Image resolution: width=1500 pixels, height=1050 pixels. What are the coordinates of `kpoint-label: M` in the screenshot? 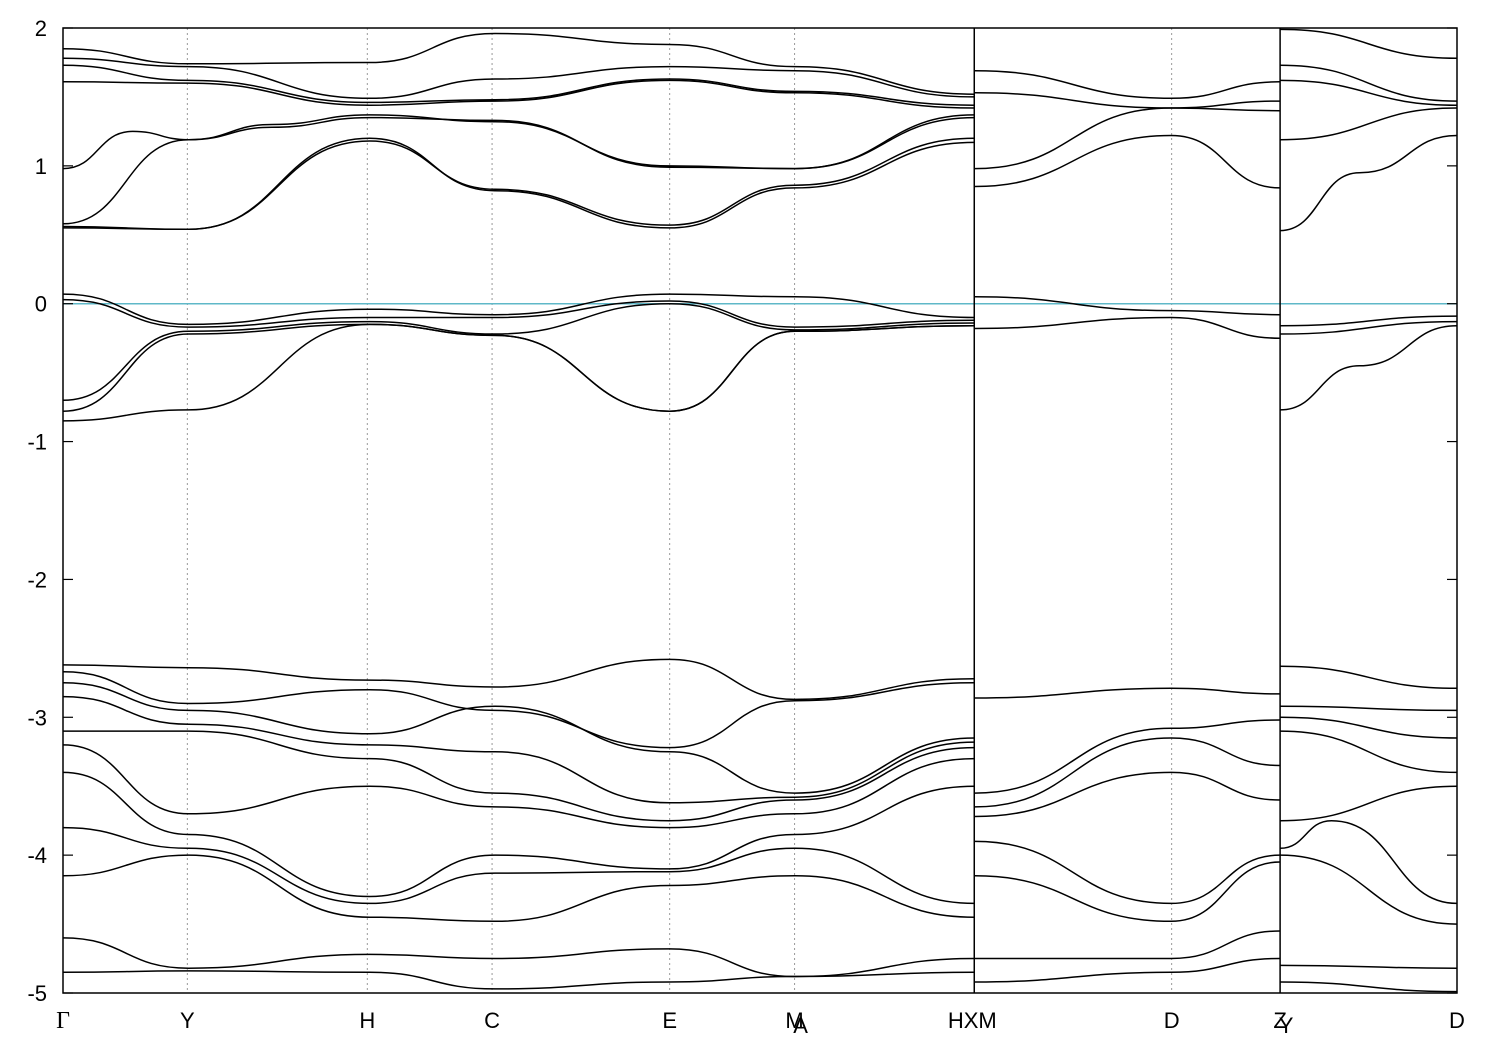 It's located at (794, 1020).